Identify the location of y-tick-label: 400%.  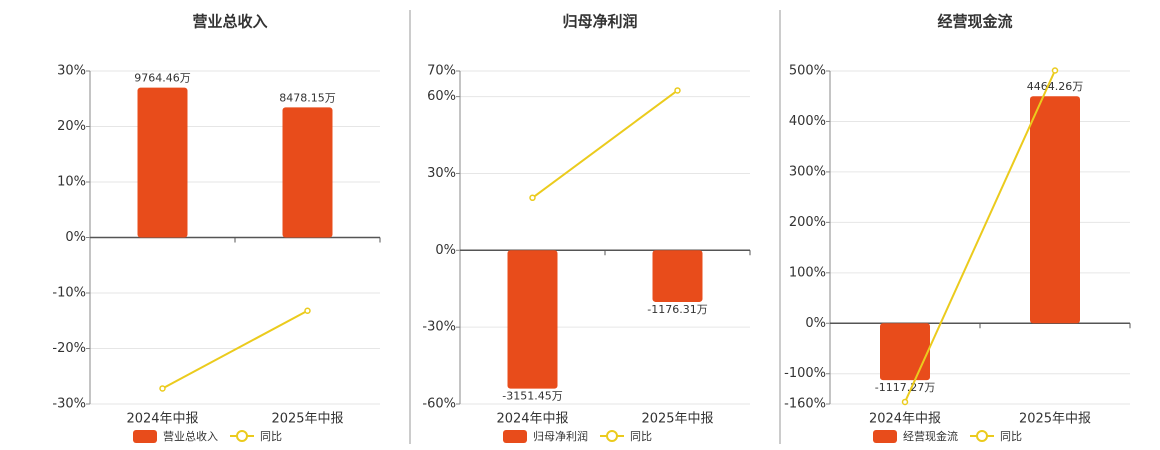
(807, 121).